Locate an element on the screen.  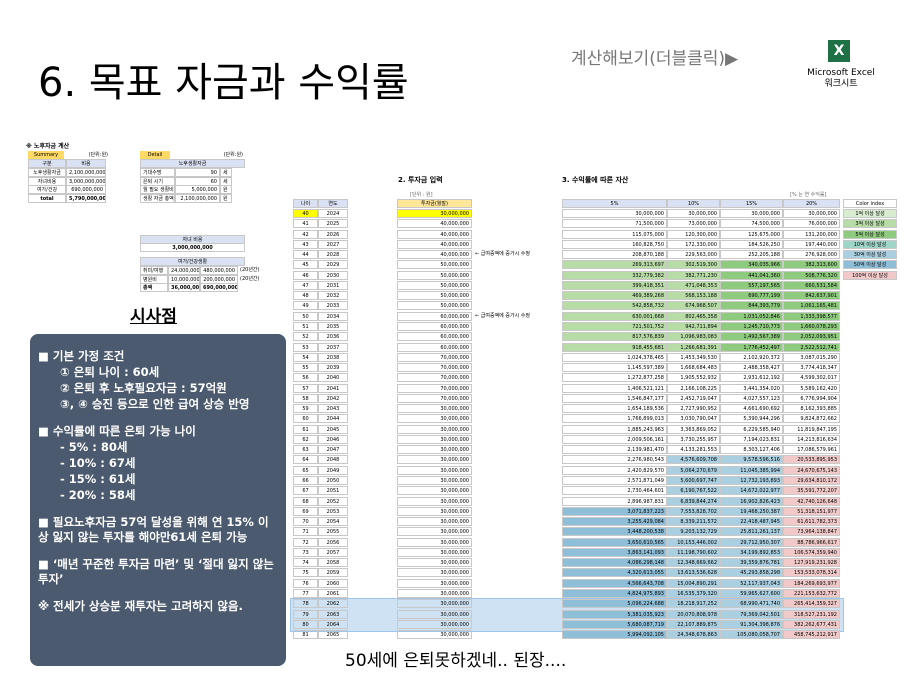
sheet-cell: 2,730,464,601 is located at coordinates (614, 491).